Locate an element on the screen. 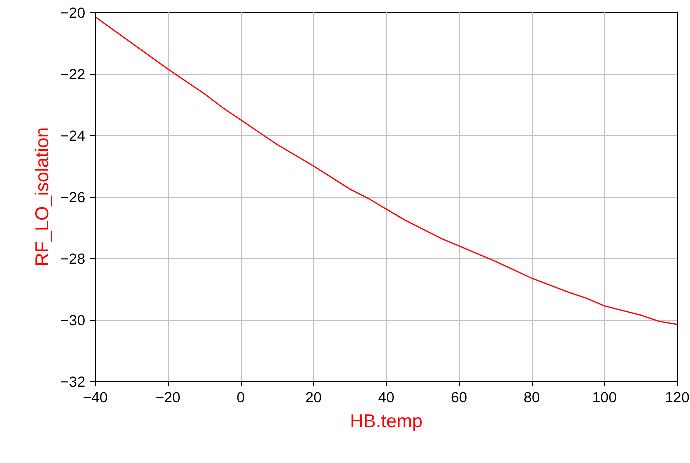 This screenshot has width=690, height=463. y-tick-label: −24 is located at coordinates (73, 137).